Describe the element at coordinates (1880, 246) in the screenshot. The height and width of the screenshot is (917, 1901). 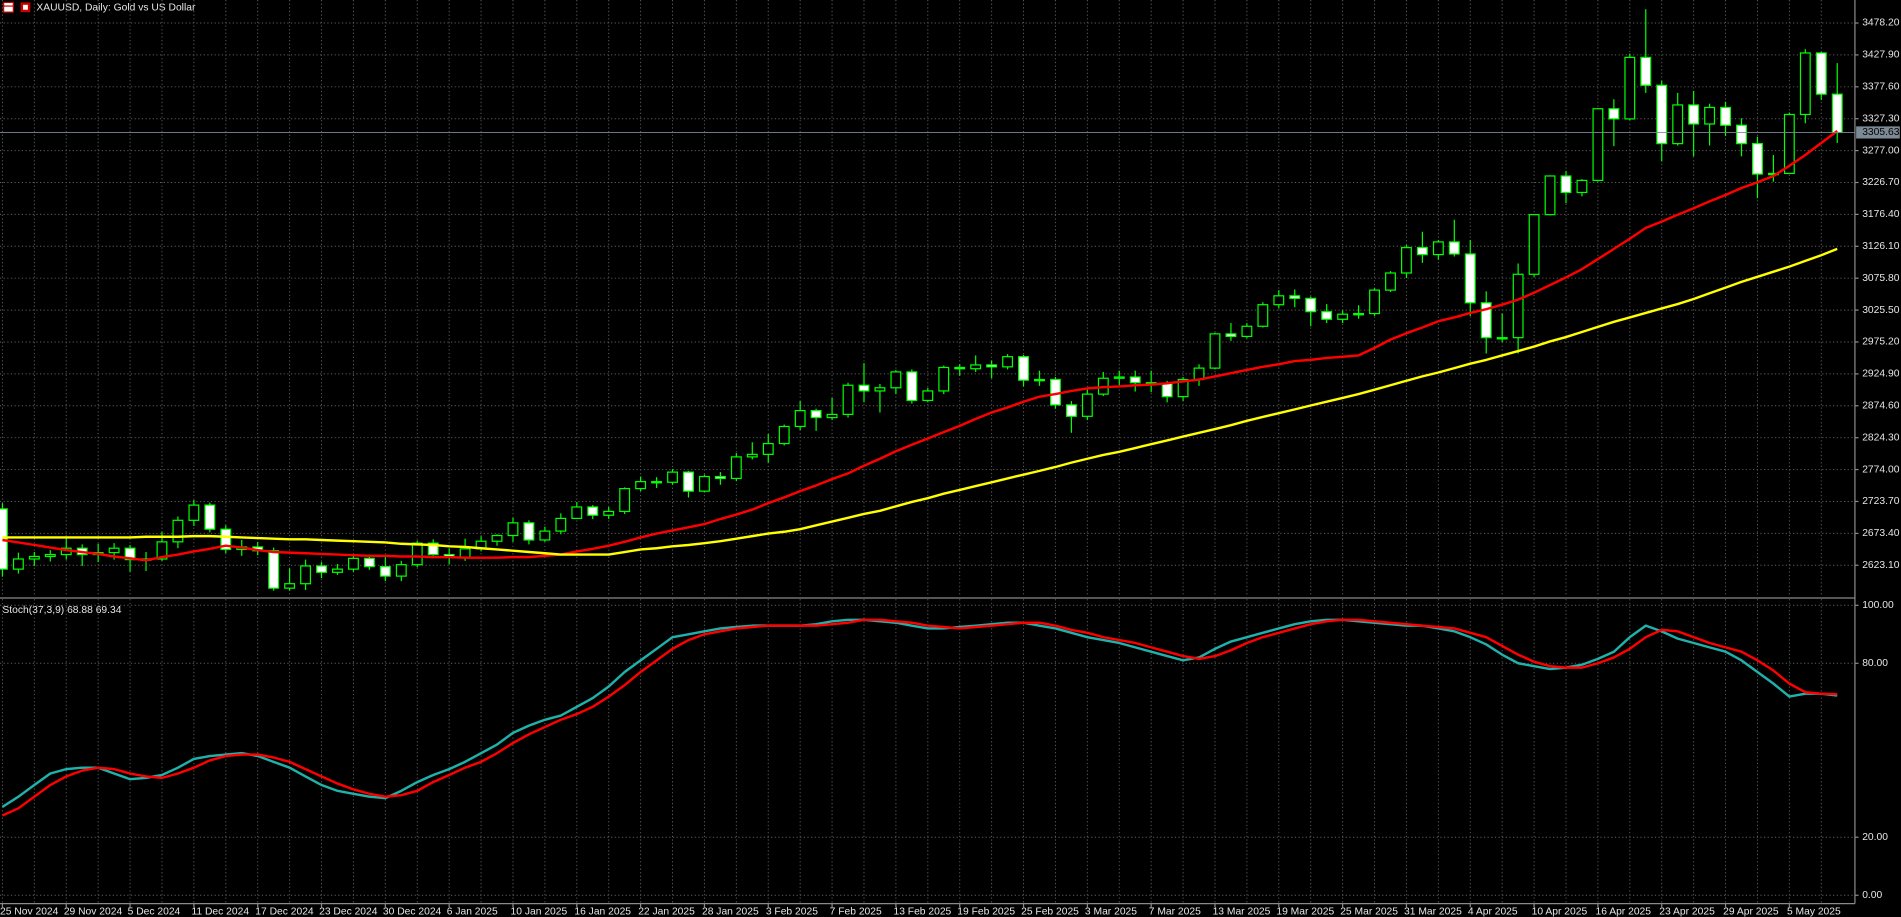
I see `y-tick-label: 3126.10` at that location.